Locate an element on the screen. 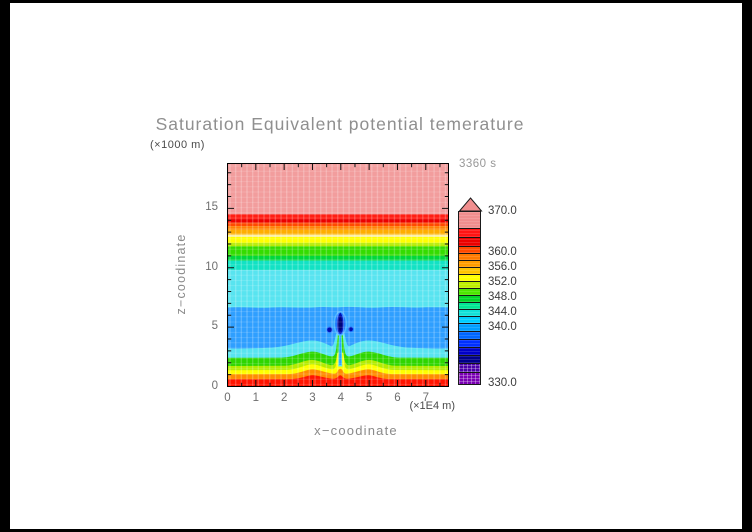 Image resolution: width=752 pixels, height=532 pixels. colorbar-tick-label: 370.0 is located at coordinates (502, 211).